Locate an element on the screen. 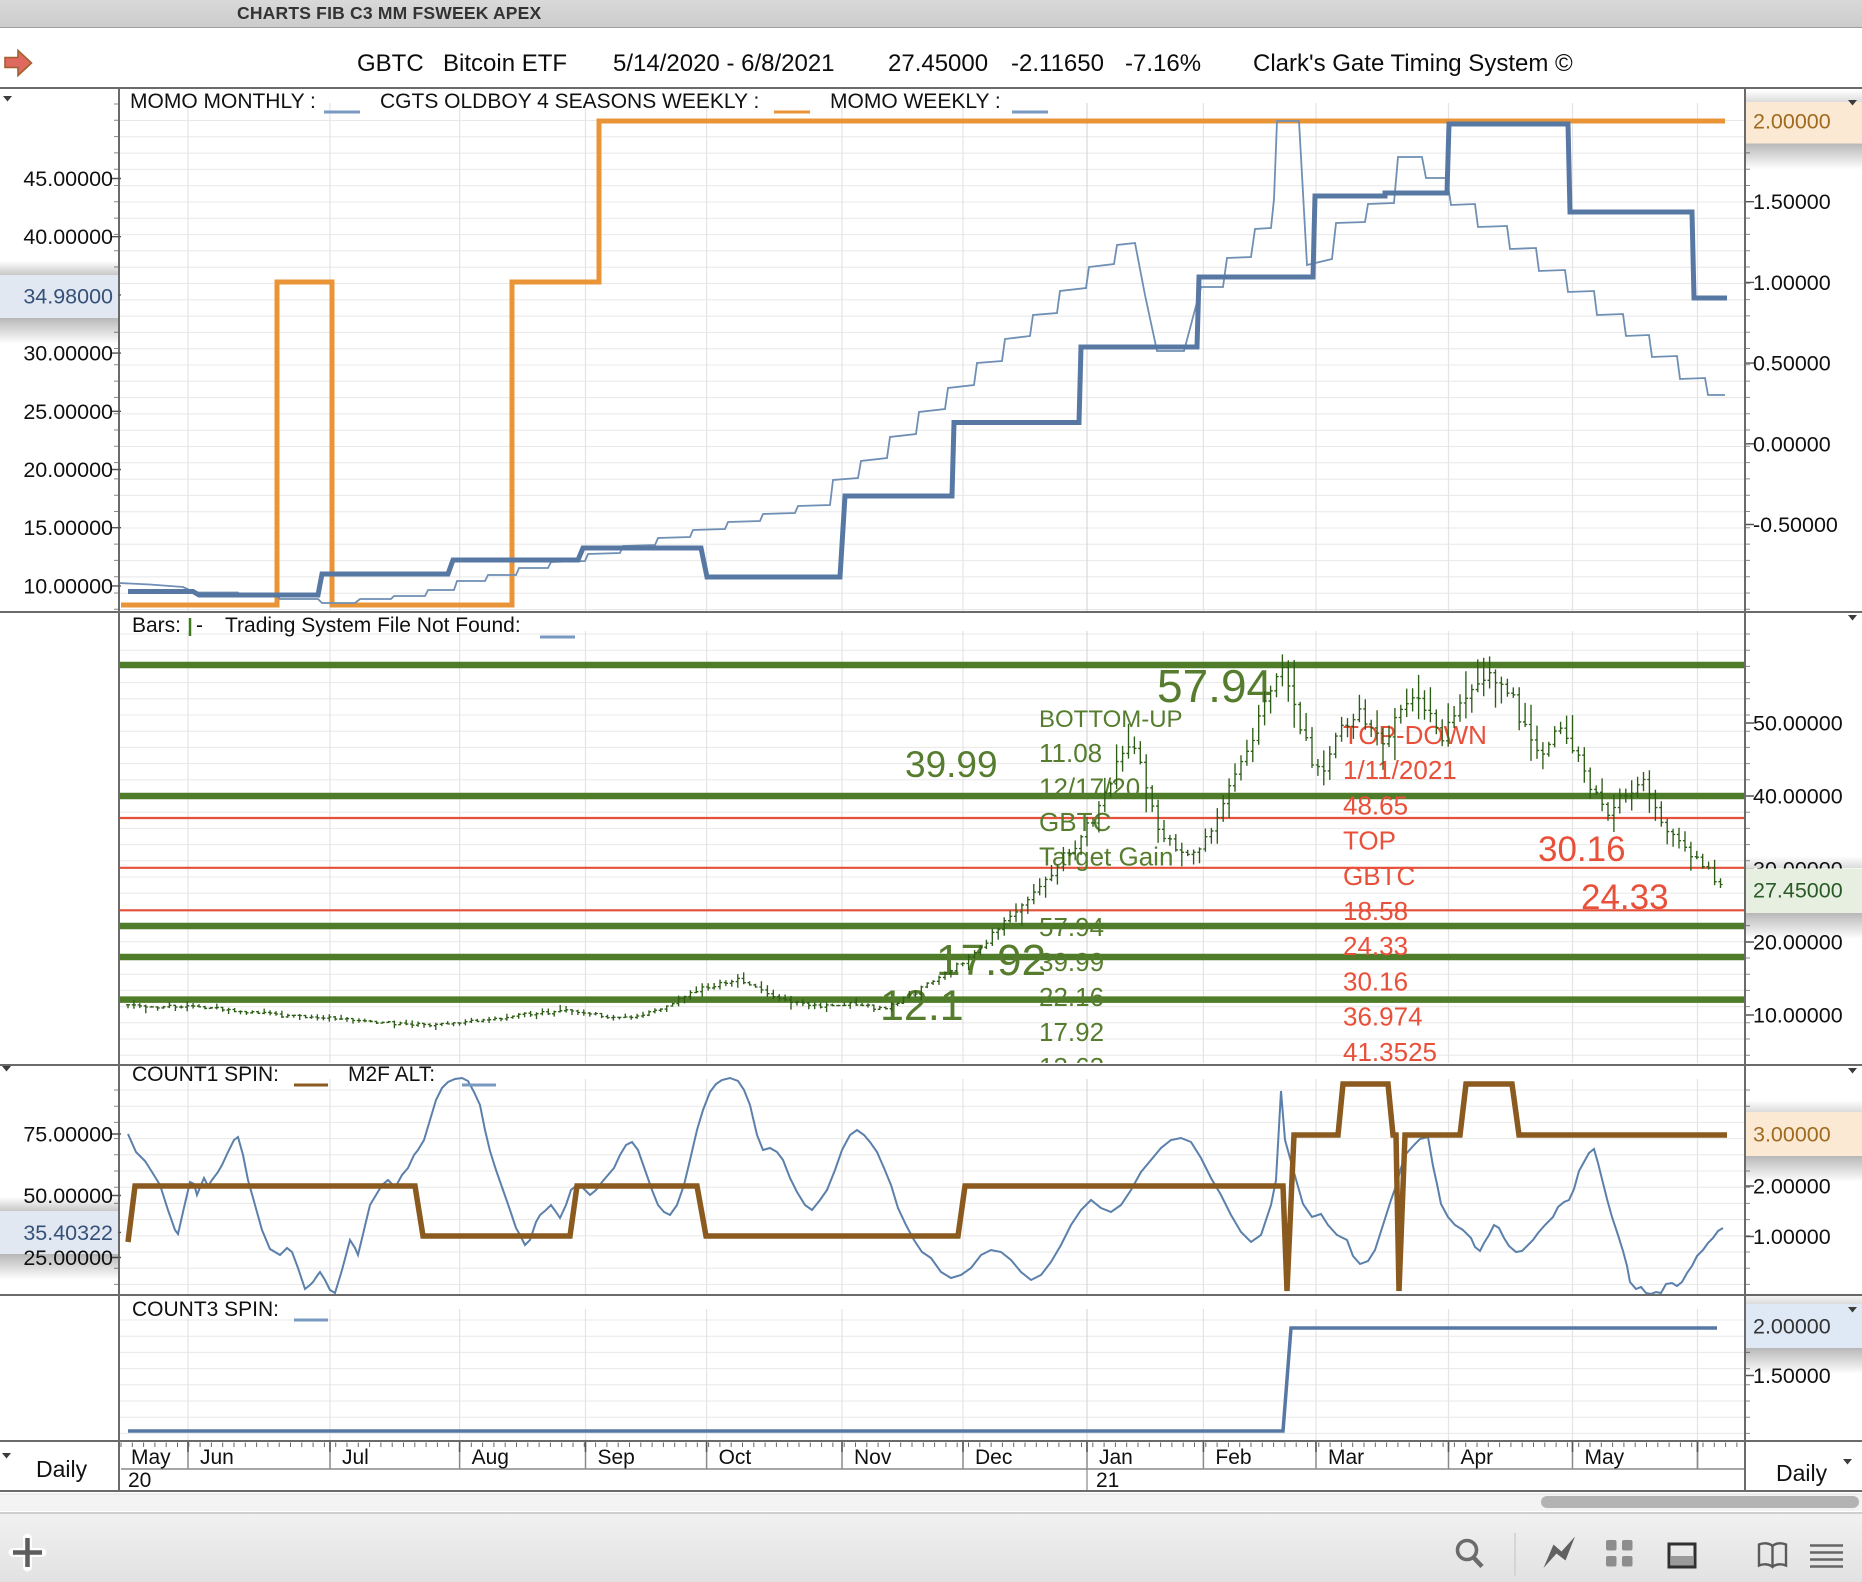 The width and height of the screenshot is (1862, 1582). svg-text: 27.45000 is located at coordinates (1798, 891).